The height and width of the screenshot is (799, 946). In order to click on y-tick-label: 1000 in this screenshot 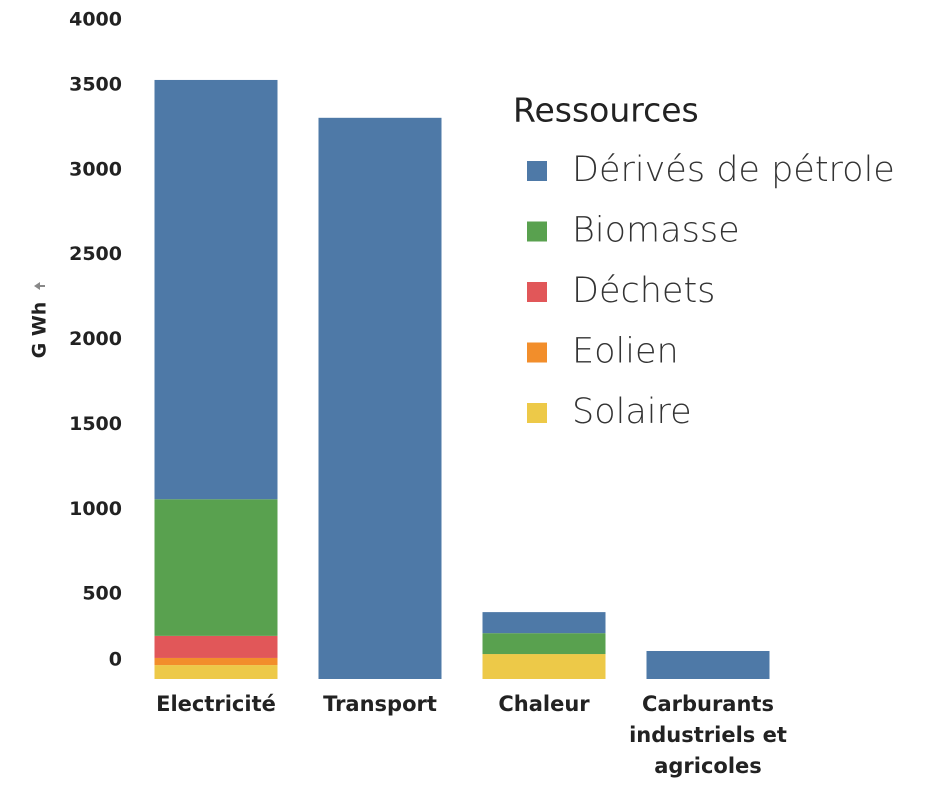, I will do `click(95, 509)`.